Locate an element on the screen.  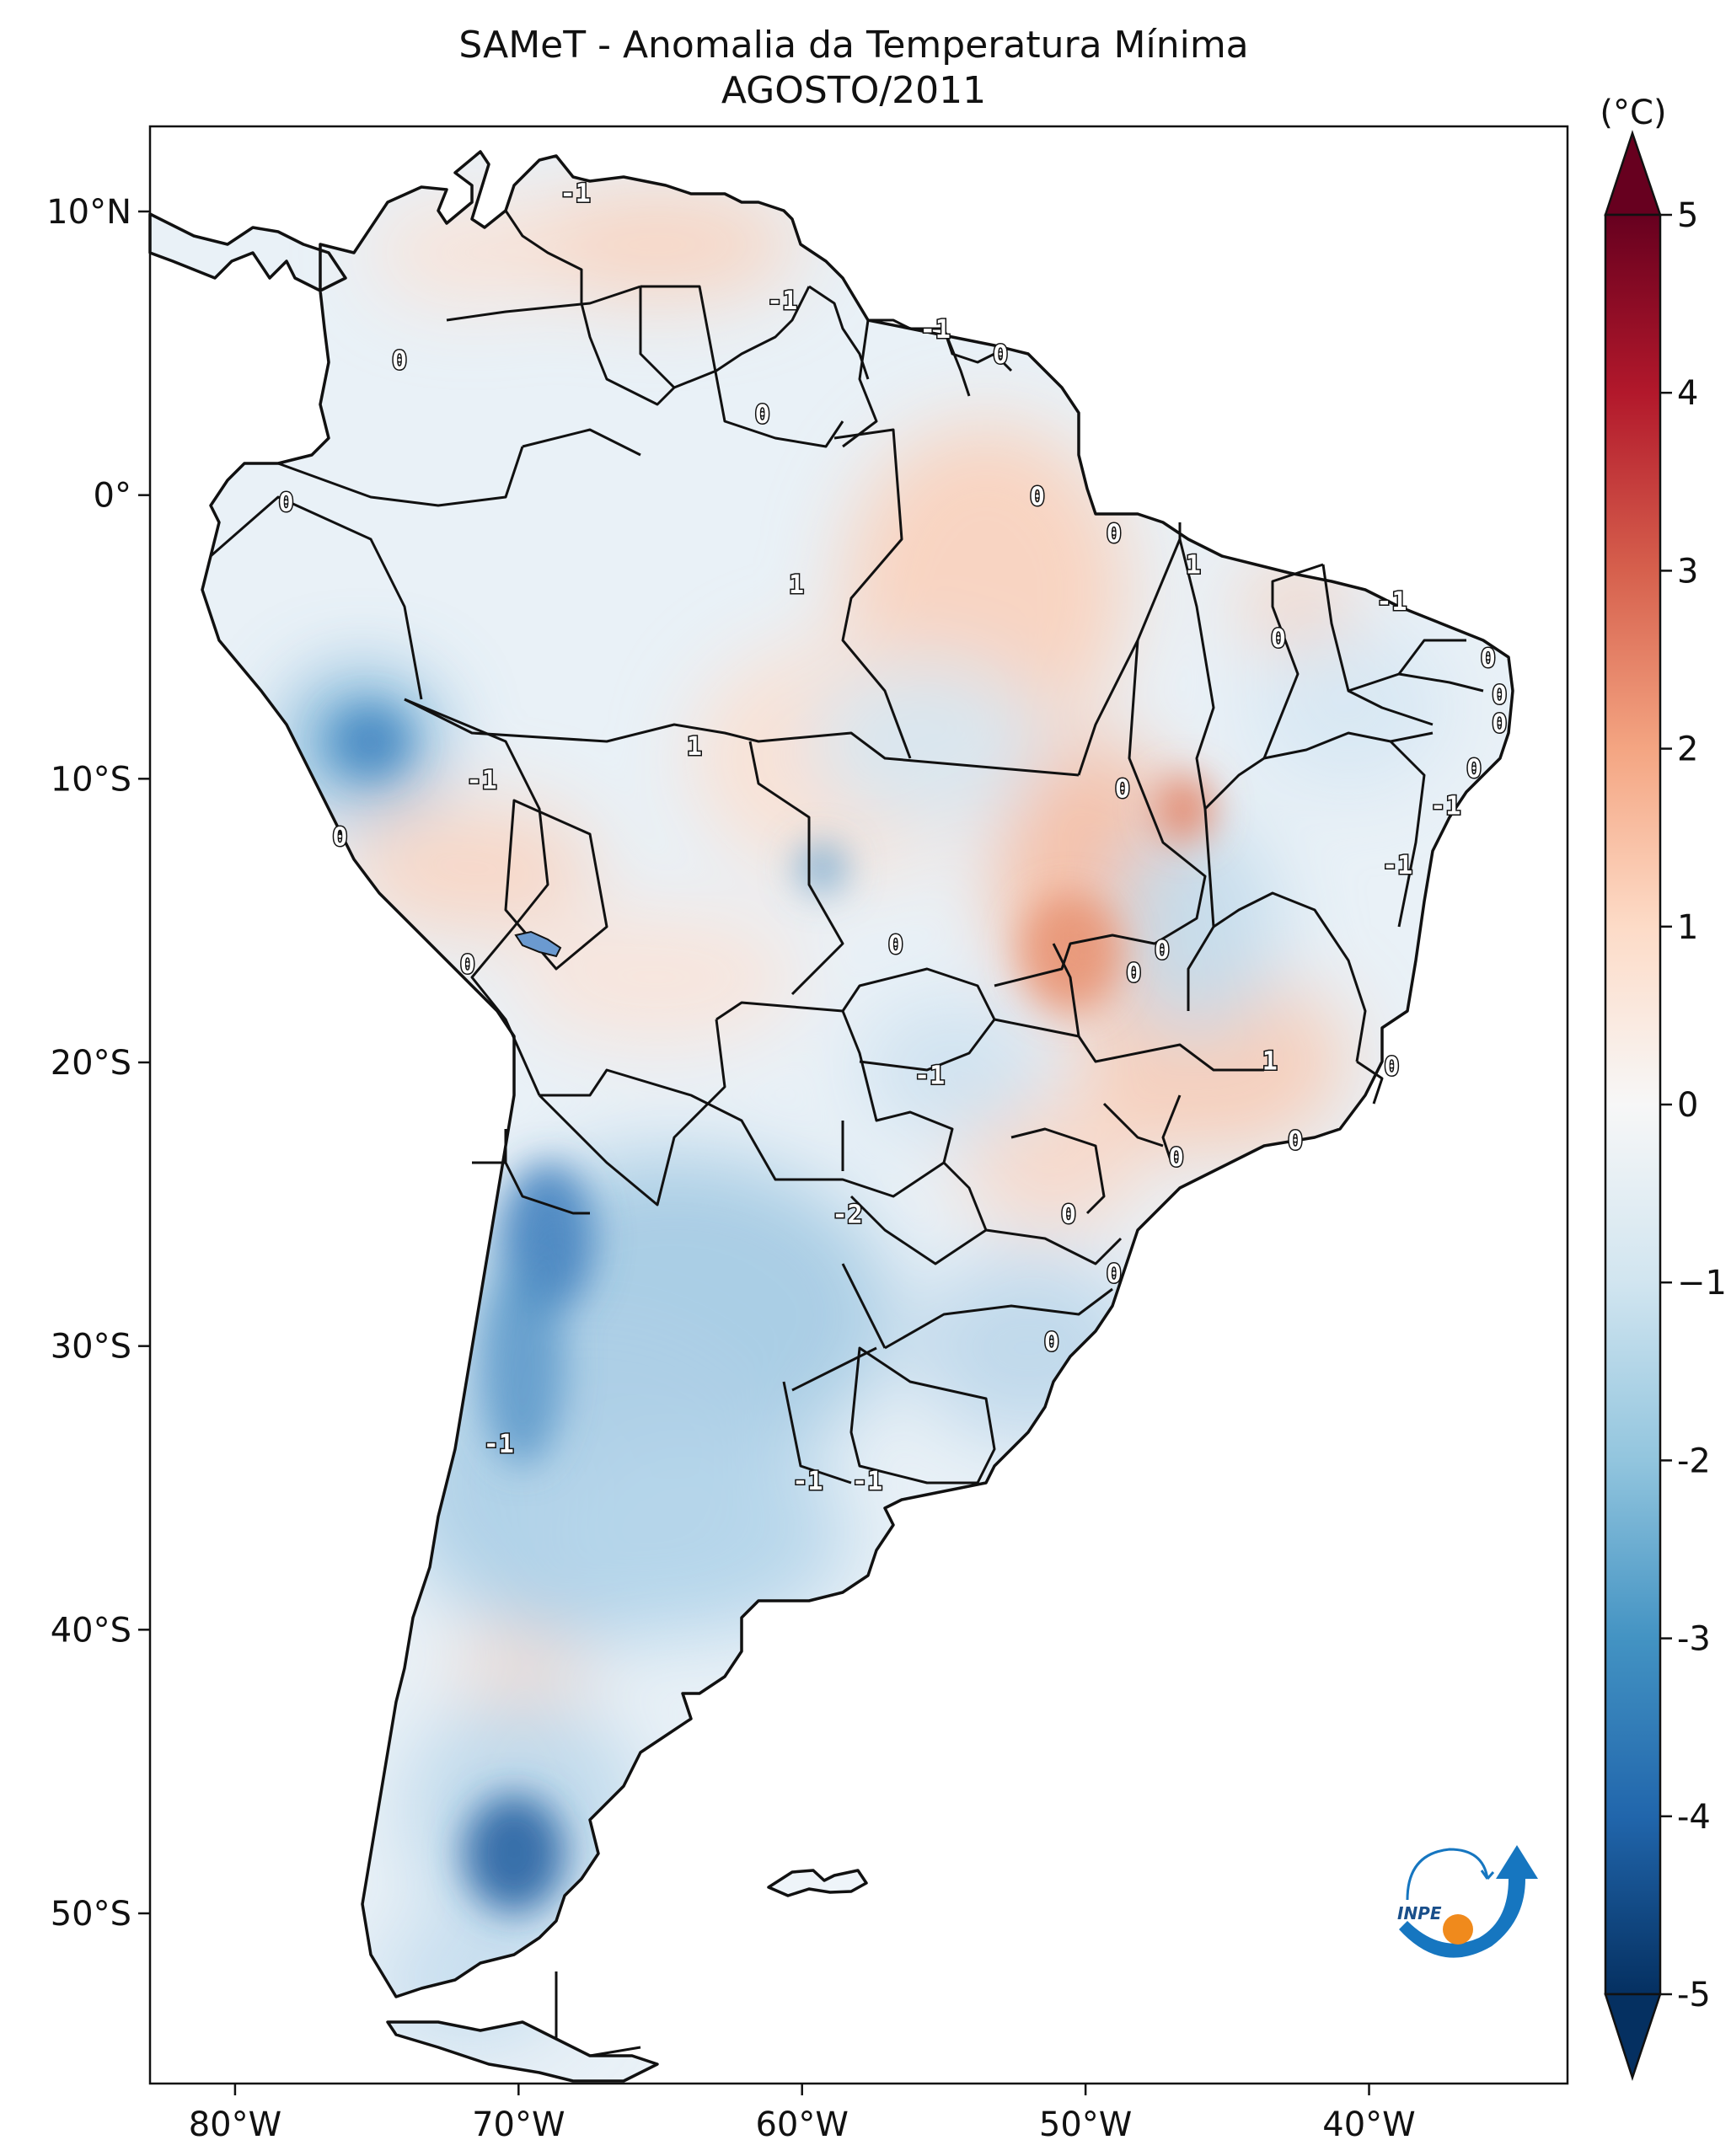
colorbar-tick-label: −1 is located at coordinates (1702, 1283).